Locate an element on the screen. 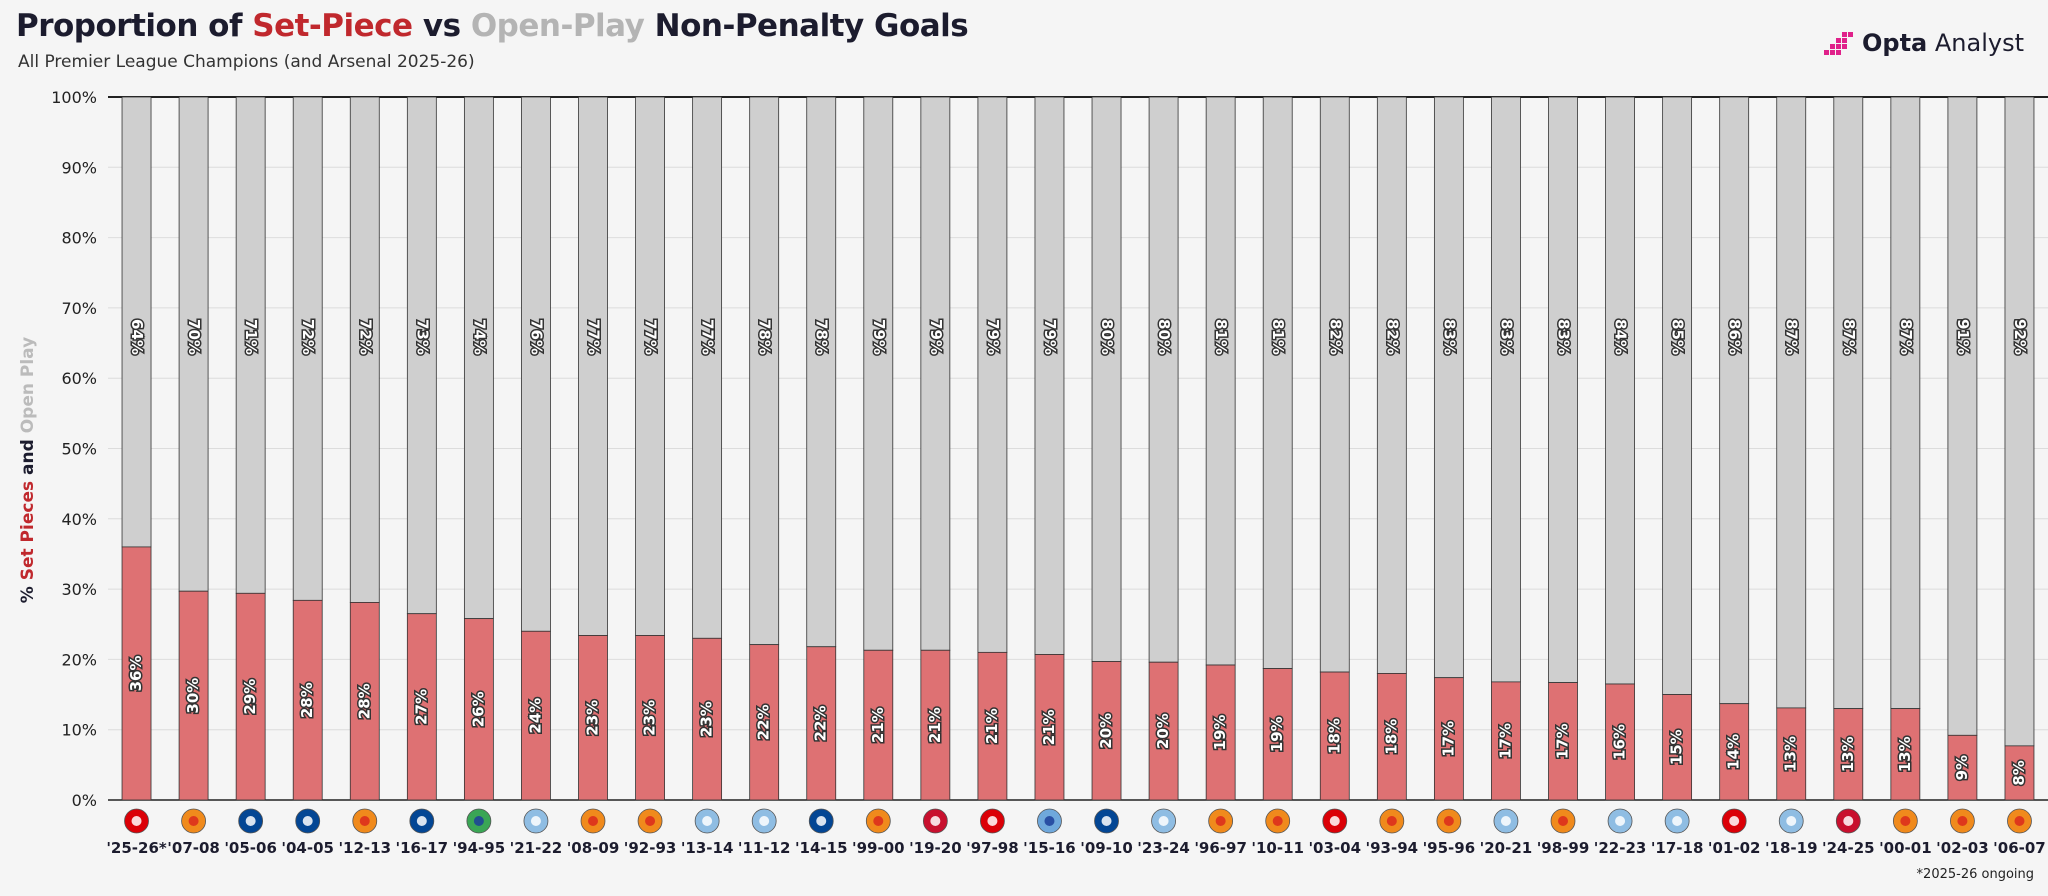  set-piece-value-label: 21% is located at coordinates (1049, 727).